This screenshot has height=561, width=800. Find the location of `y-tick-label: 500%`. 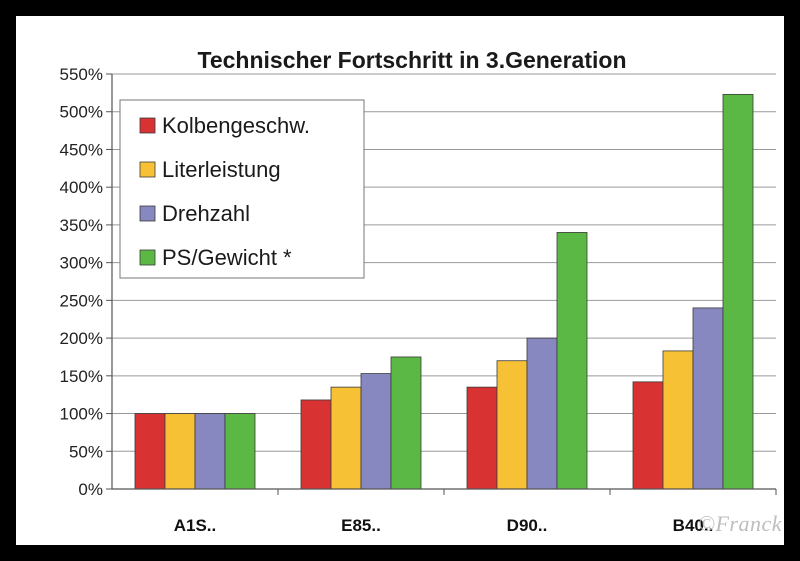

y-tick-label: 500% is located at coordinates (81, 112).